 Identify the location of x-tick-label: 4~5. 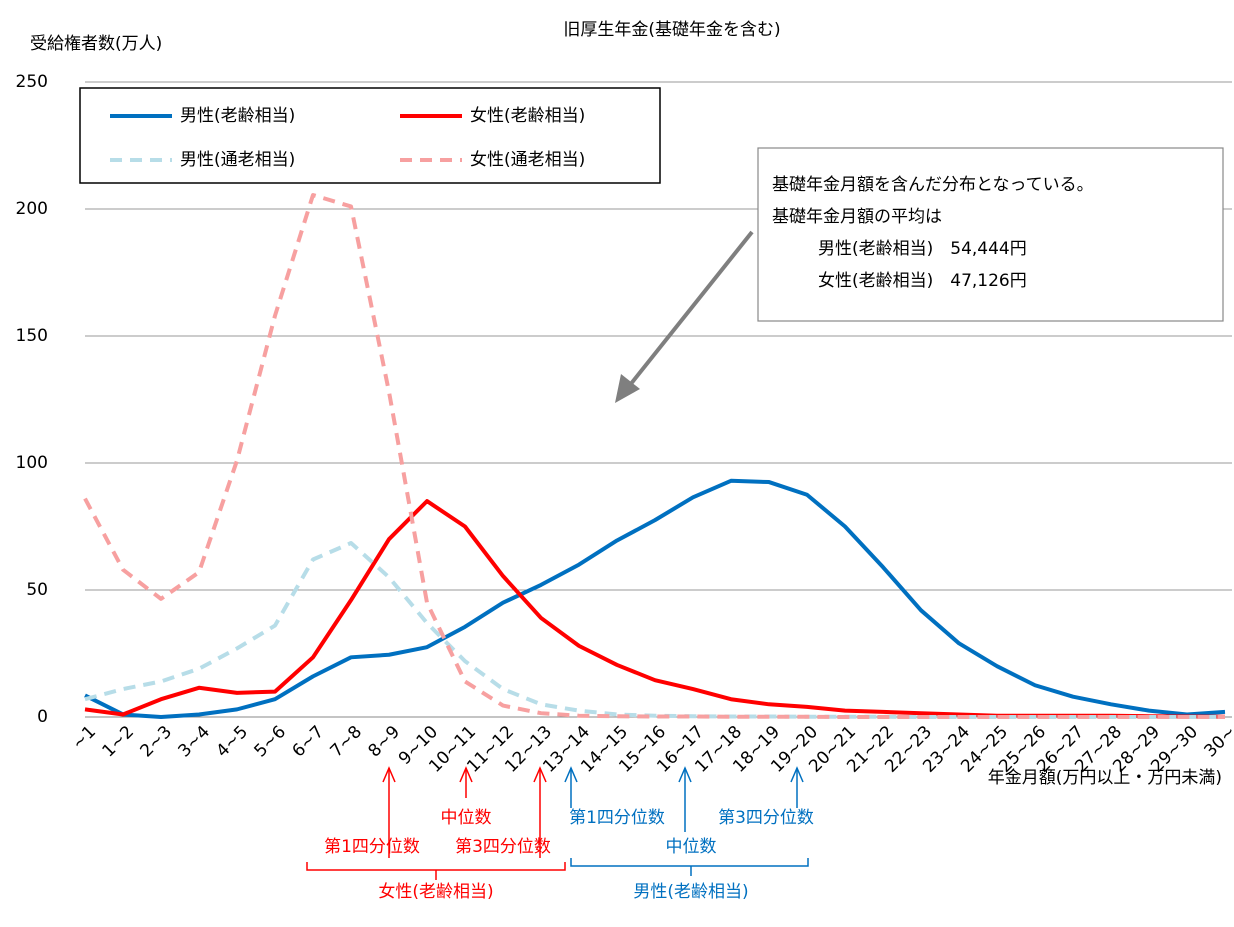
(233, 742).